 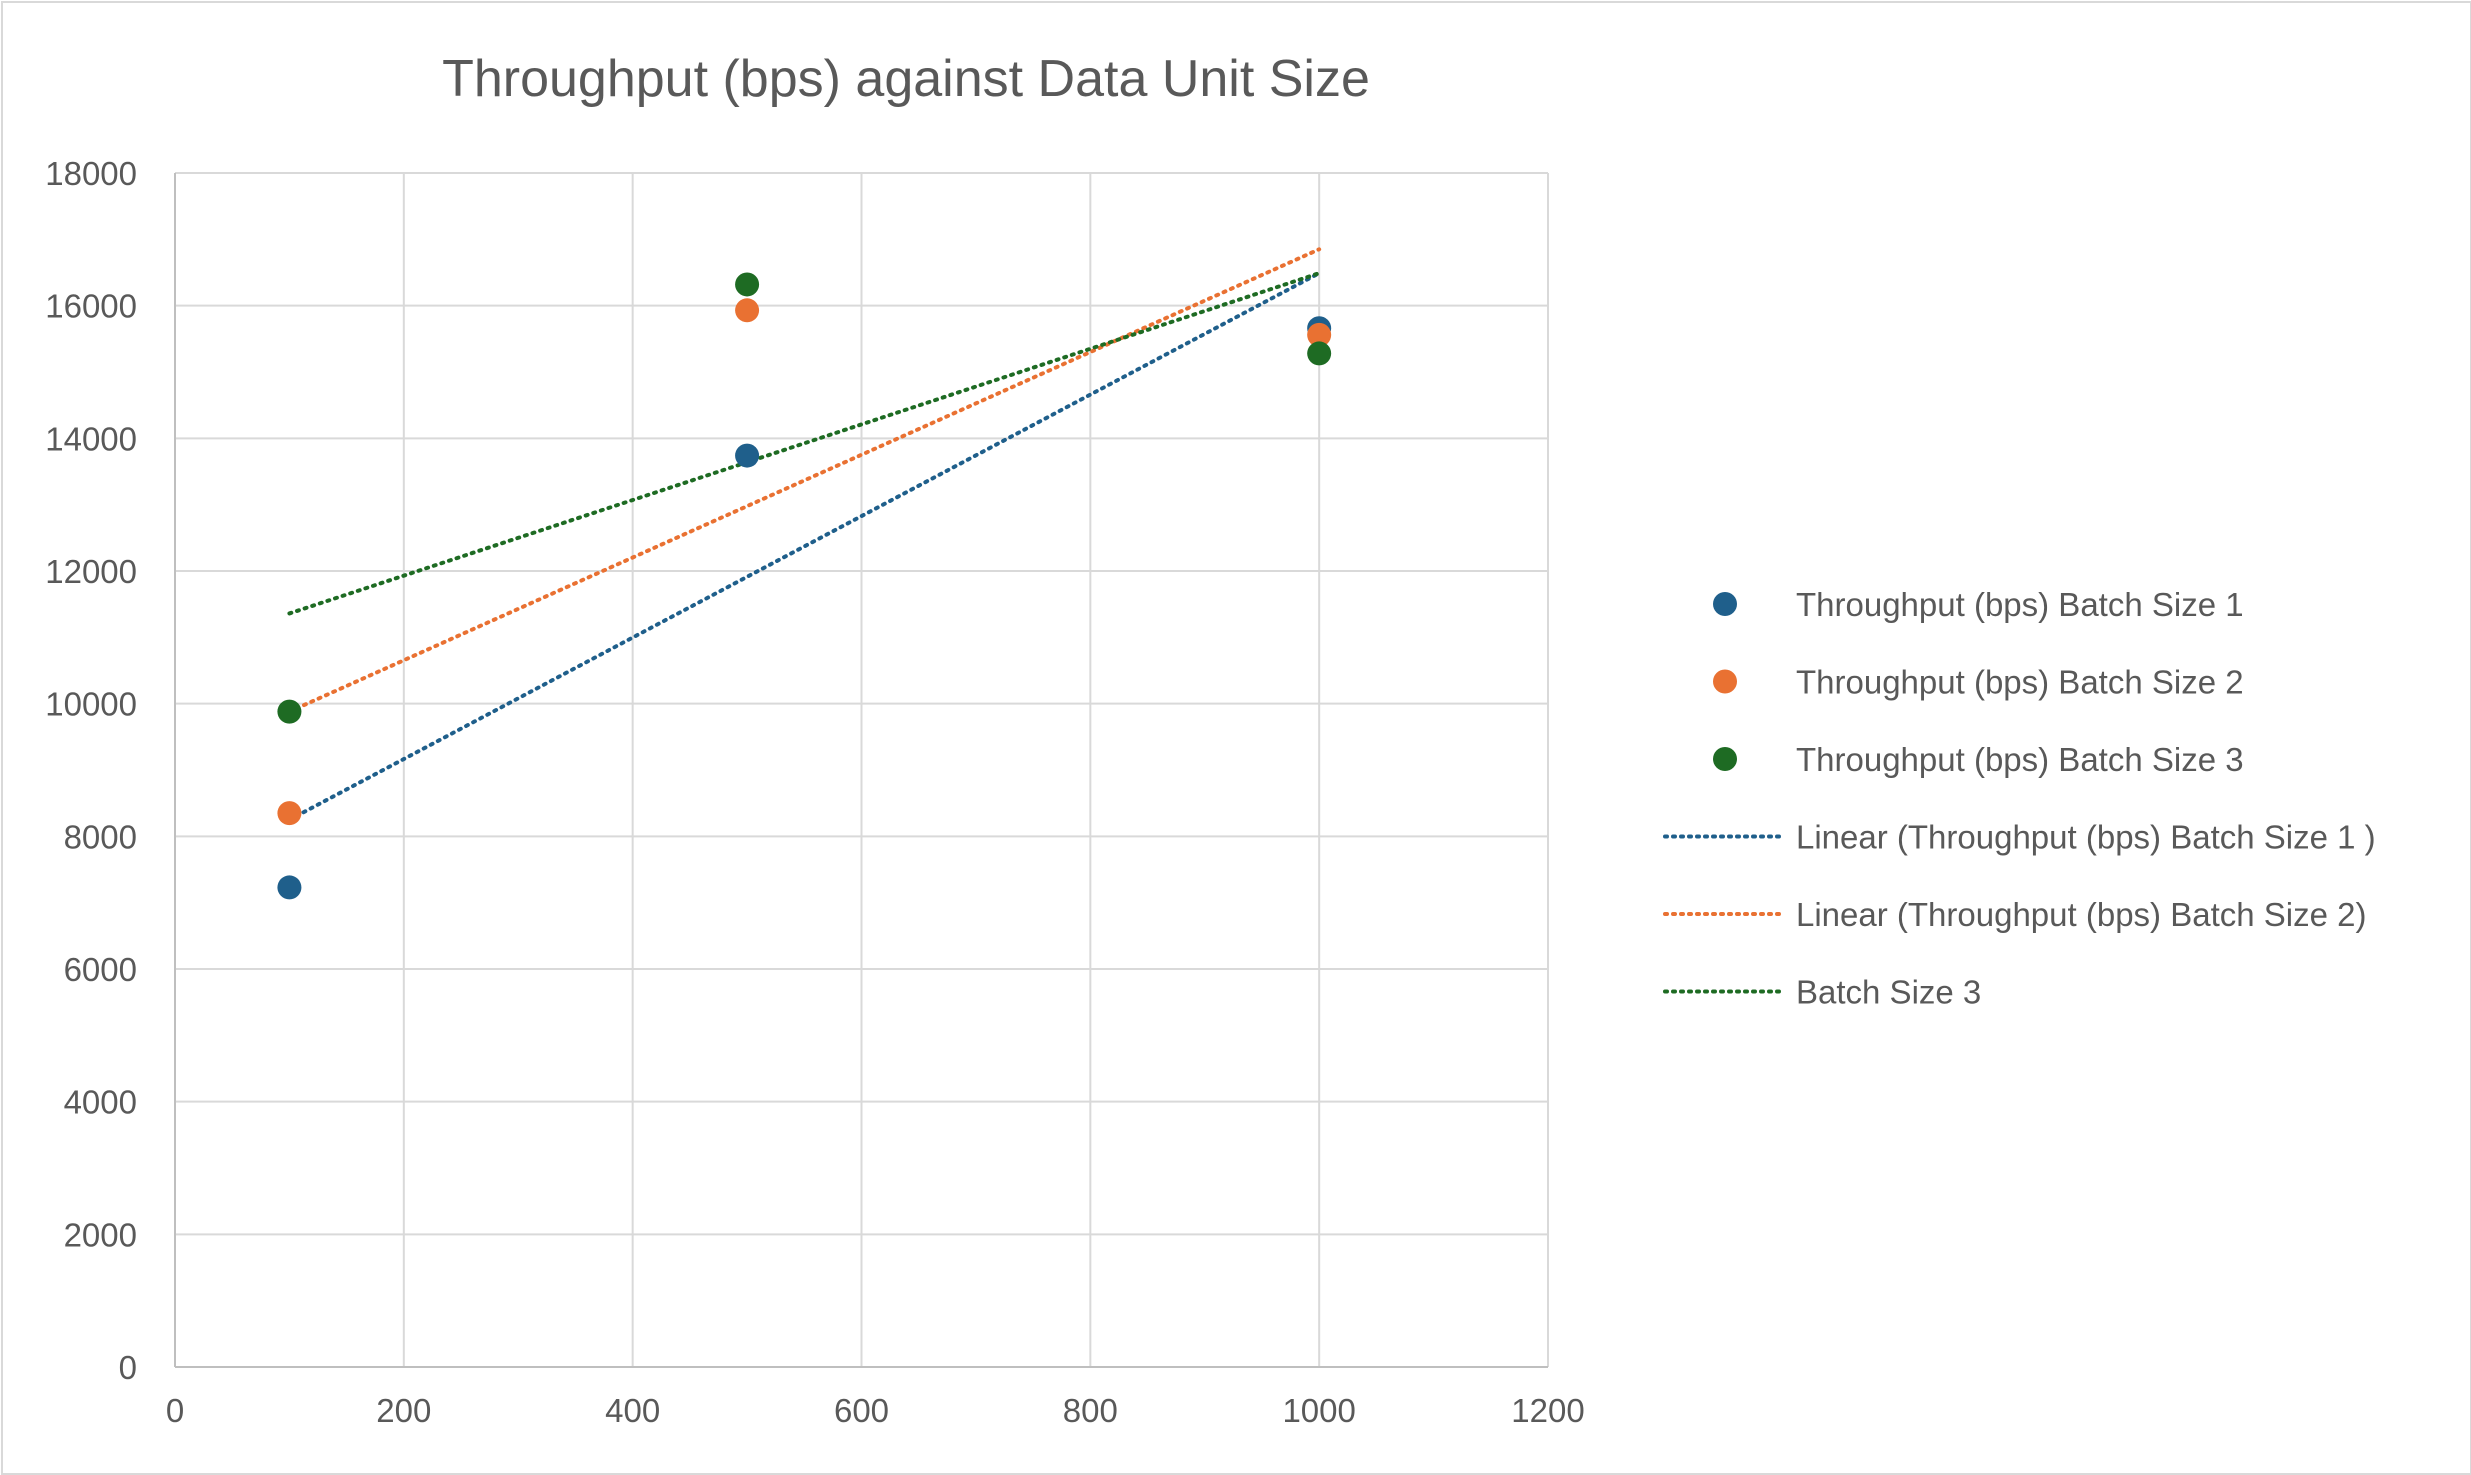 I want to click on legend-label-trend-2: Linear (Throughput (bps) Batch Size 2), so click(x=2081, y=914).